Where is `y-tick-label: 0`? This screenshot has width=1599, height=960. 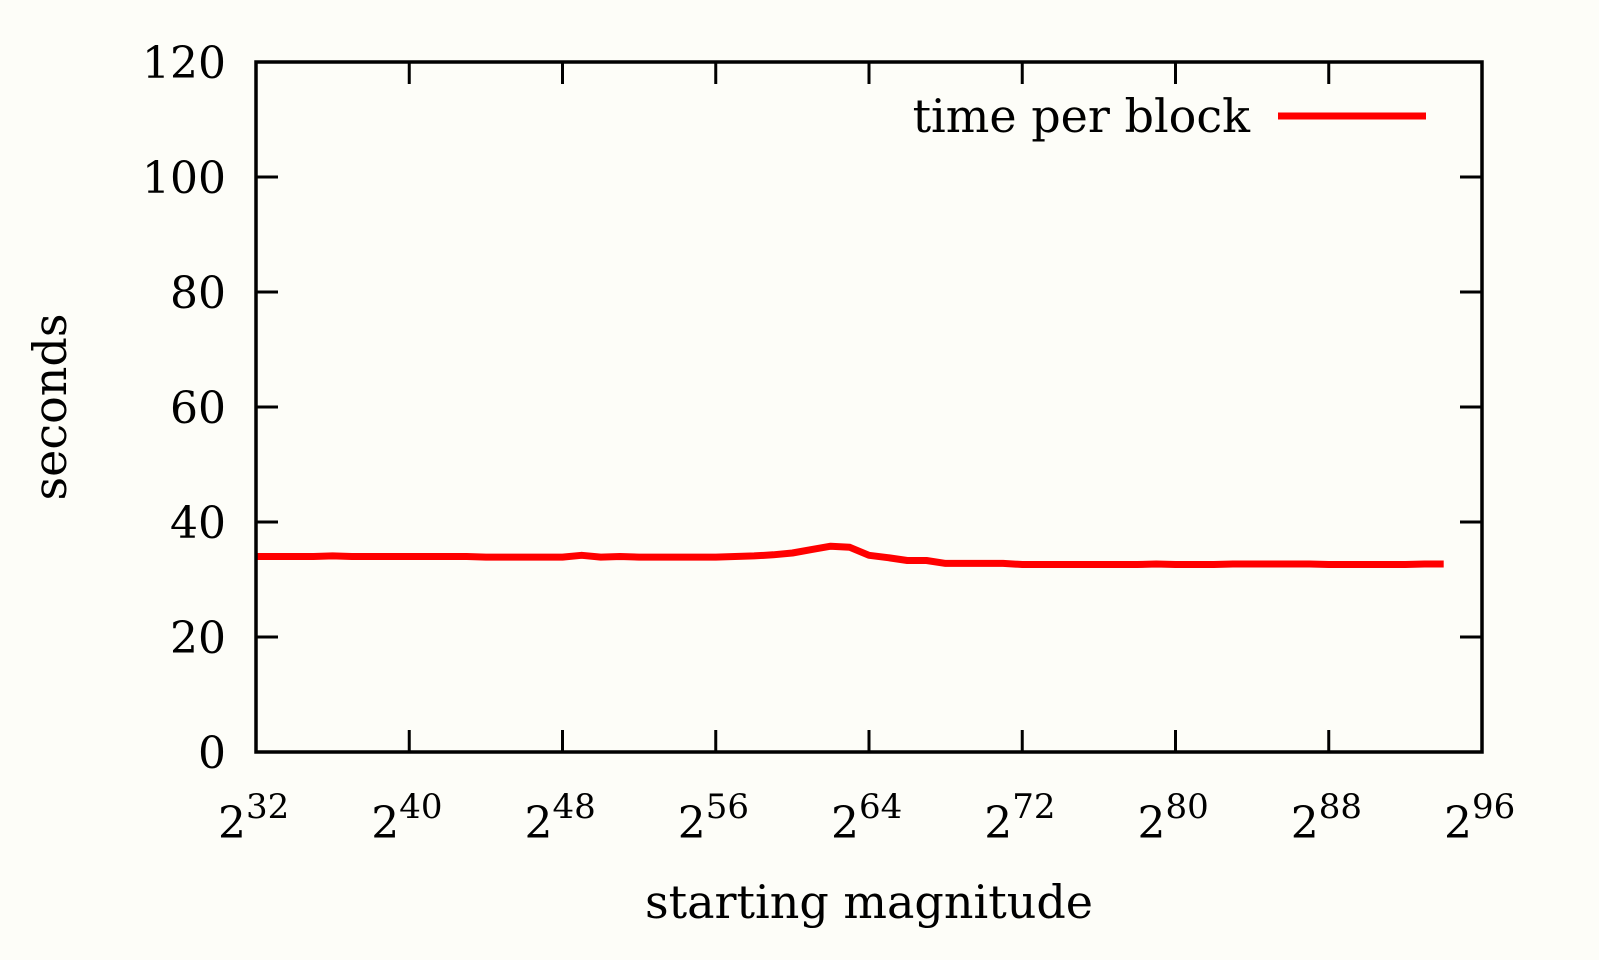
y-tick-label: 0 is located at coordinates (212, 753).